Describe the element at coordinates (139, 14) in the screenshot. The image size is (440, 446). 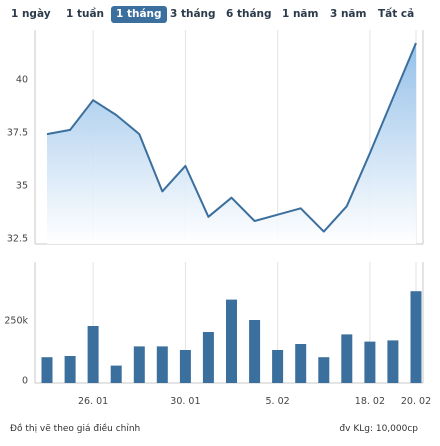
I see `range-1-month-button: 1 tháng` at that location.